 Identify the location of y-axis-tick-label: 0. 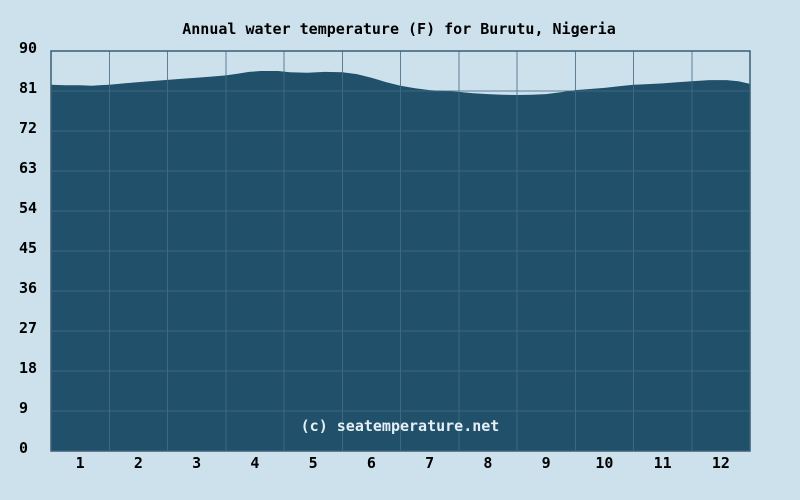
(23, 448).